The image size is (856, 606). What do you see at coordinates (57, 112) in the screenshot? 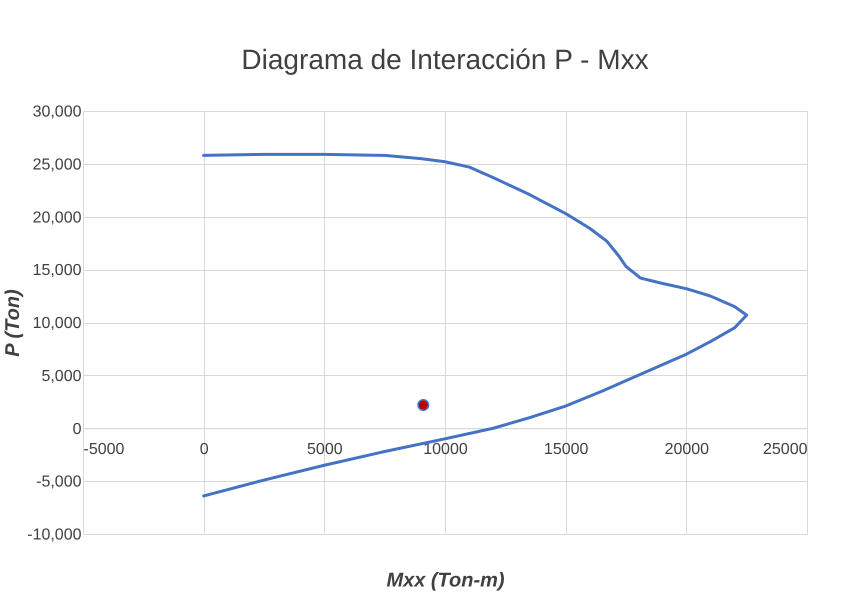
I see `y-tick-label: 30,000` at bounding box center [57, 112].